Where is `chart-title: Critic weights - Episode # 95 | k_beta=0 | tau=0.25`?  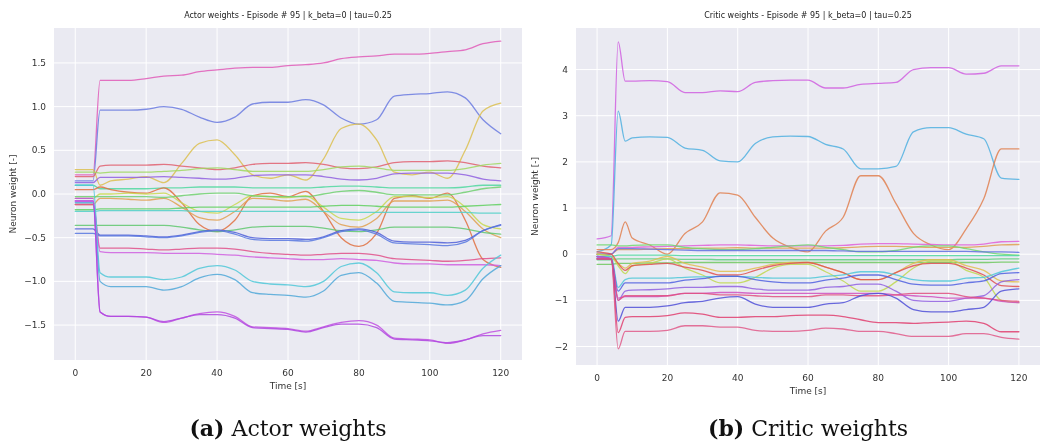
chart-title: Critic weights - Episode # 95 | k_beta=0 | tau=0.25 is located at coordinates (808, 15).